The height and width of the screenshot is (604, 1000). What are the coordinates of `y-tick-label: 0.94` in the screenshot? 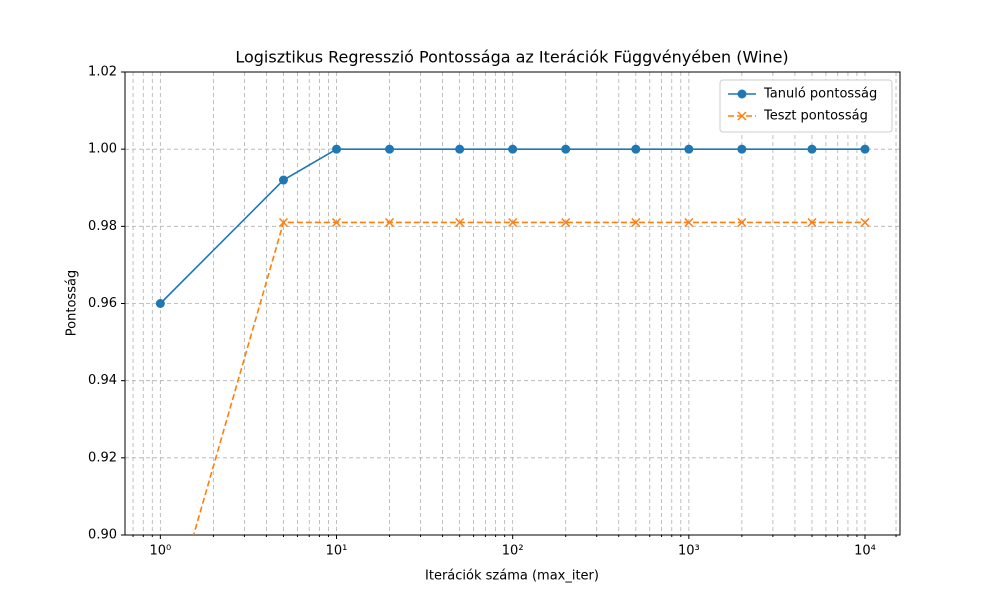 It's located at (102, 380).